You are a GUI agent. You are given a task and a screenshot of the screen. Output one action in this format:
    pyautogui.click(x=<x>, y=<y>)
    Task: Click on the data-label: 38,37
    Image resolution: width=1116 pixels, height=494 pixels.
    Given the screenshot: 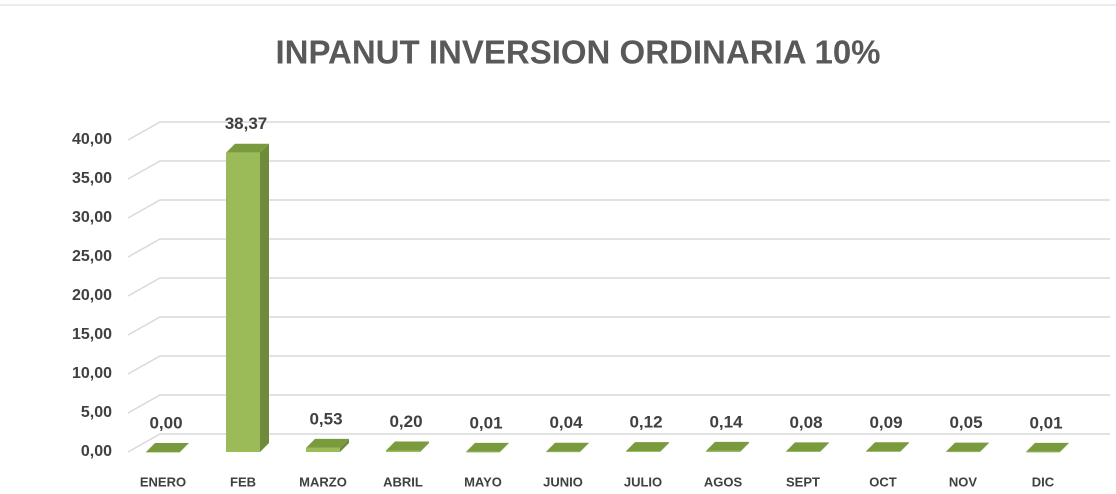 What is the action you would take?
    pyautogui.click(x=246, y=123)
    